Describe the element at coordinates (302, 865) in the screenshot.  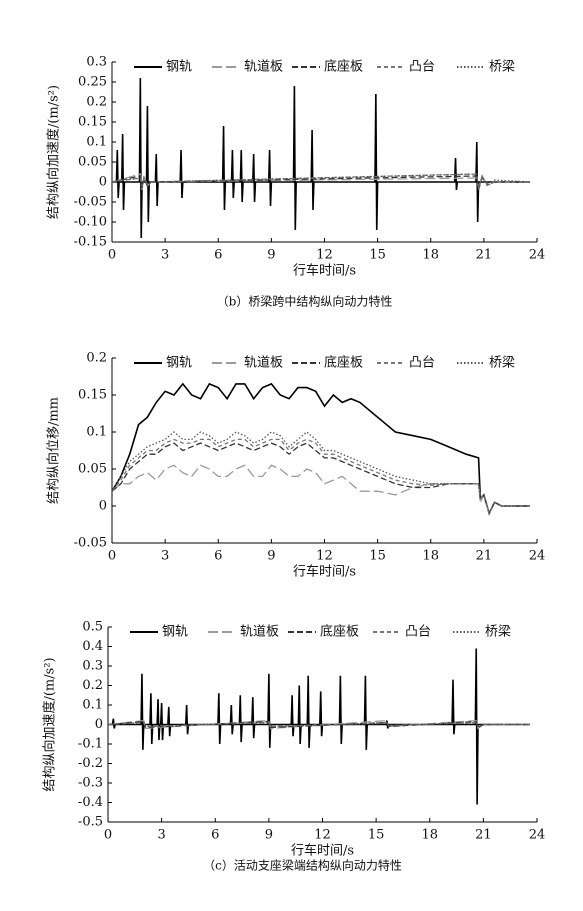
I see `caption: （c）活动支座梁端结构纵向动力特性` at that location.